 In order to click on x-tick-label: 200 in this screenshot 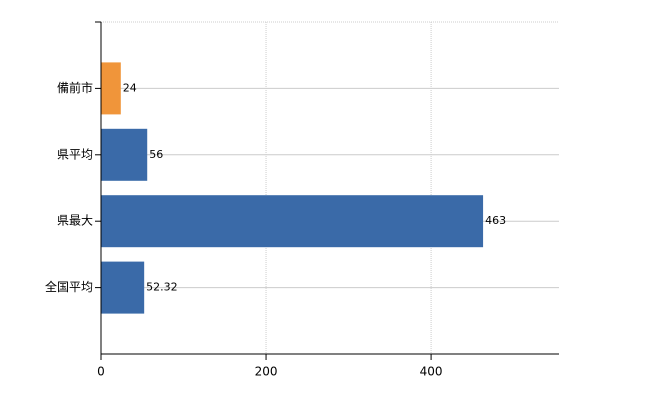, I will do `click(266, 372)`.